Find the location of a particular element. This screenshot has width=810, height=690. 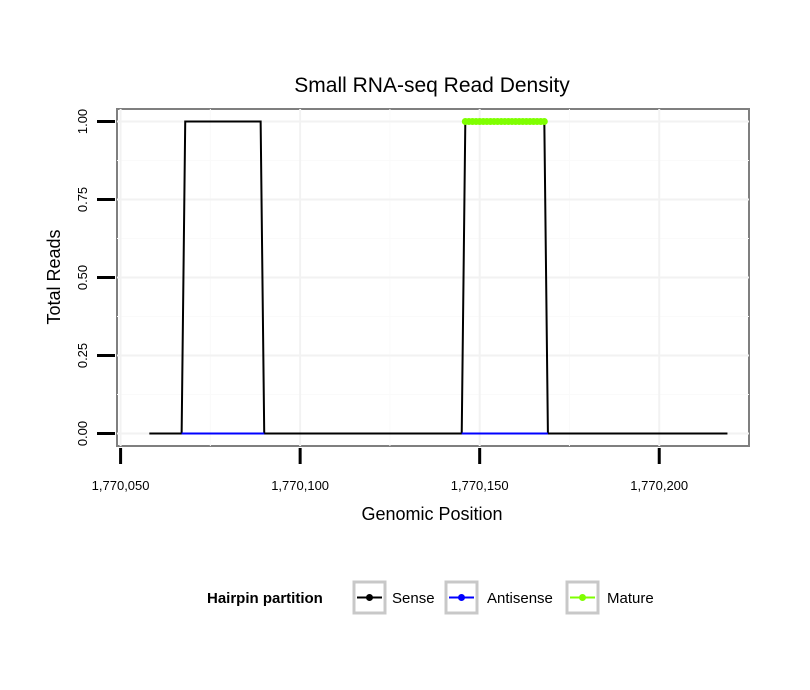

y-axis-title: Total Reads is located at coordinates (54, 276).